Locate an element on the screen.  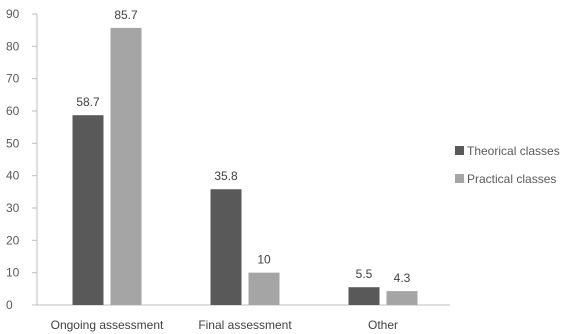
y-axis: 0 10 20 30 40 50 60 70 80 90 is located at coordinates (22, 159).